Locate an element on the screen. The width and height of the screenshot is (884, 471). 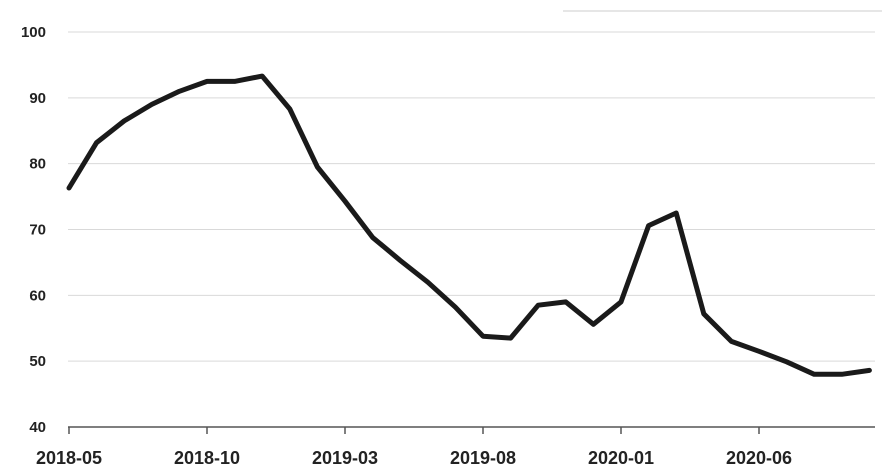
x-tick-label: 2020-01 is located at coordinates (621, 458).